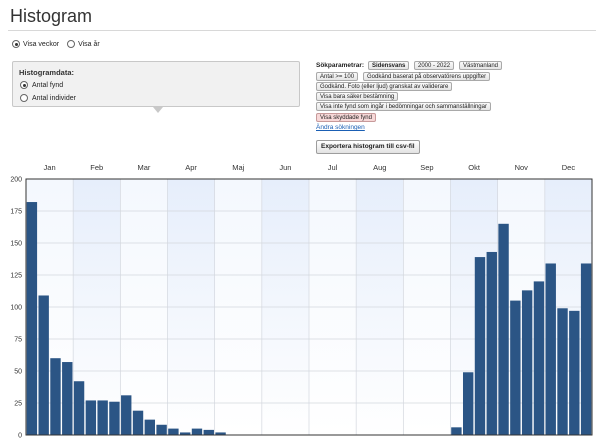  What do you see at coordinates (71, 44) in the screenshot?
I see `view-years-radio` at bounding box center [71, 44].